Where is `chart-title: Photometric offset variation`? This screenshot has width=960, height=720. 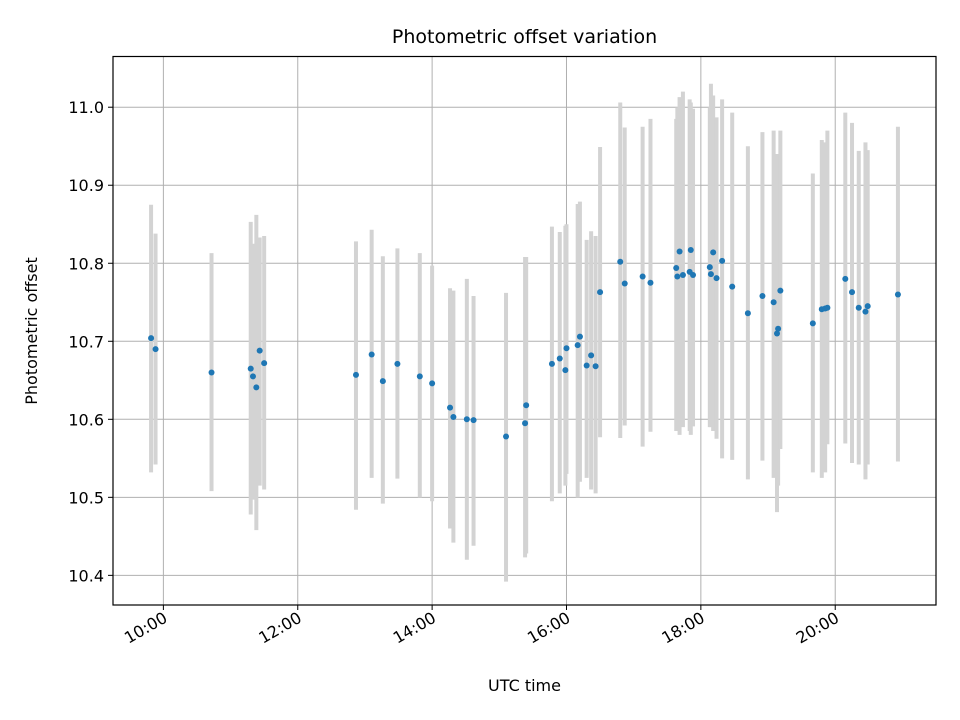
chart-title: Photometric offset variation is located at coordinates (524, 37).